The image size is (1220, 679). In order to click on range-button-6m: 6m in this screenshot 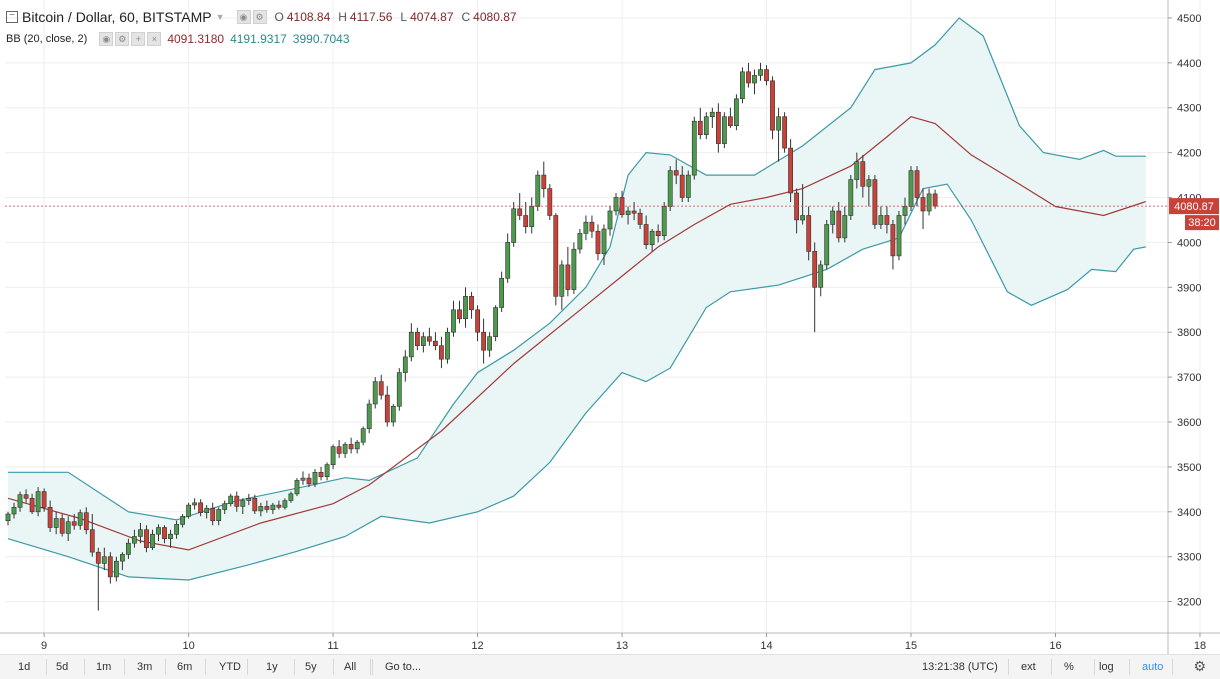, I will do `click(185, 667)`.